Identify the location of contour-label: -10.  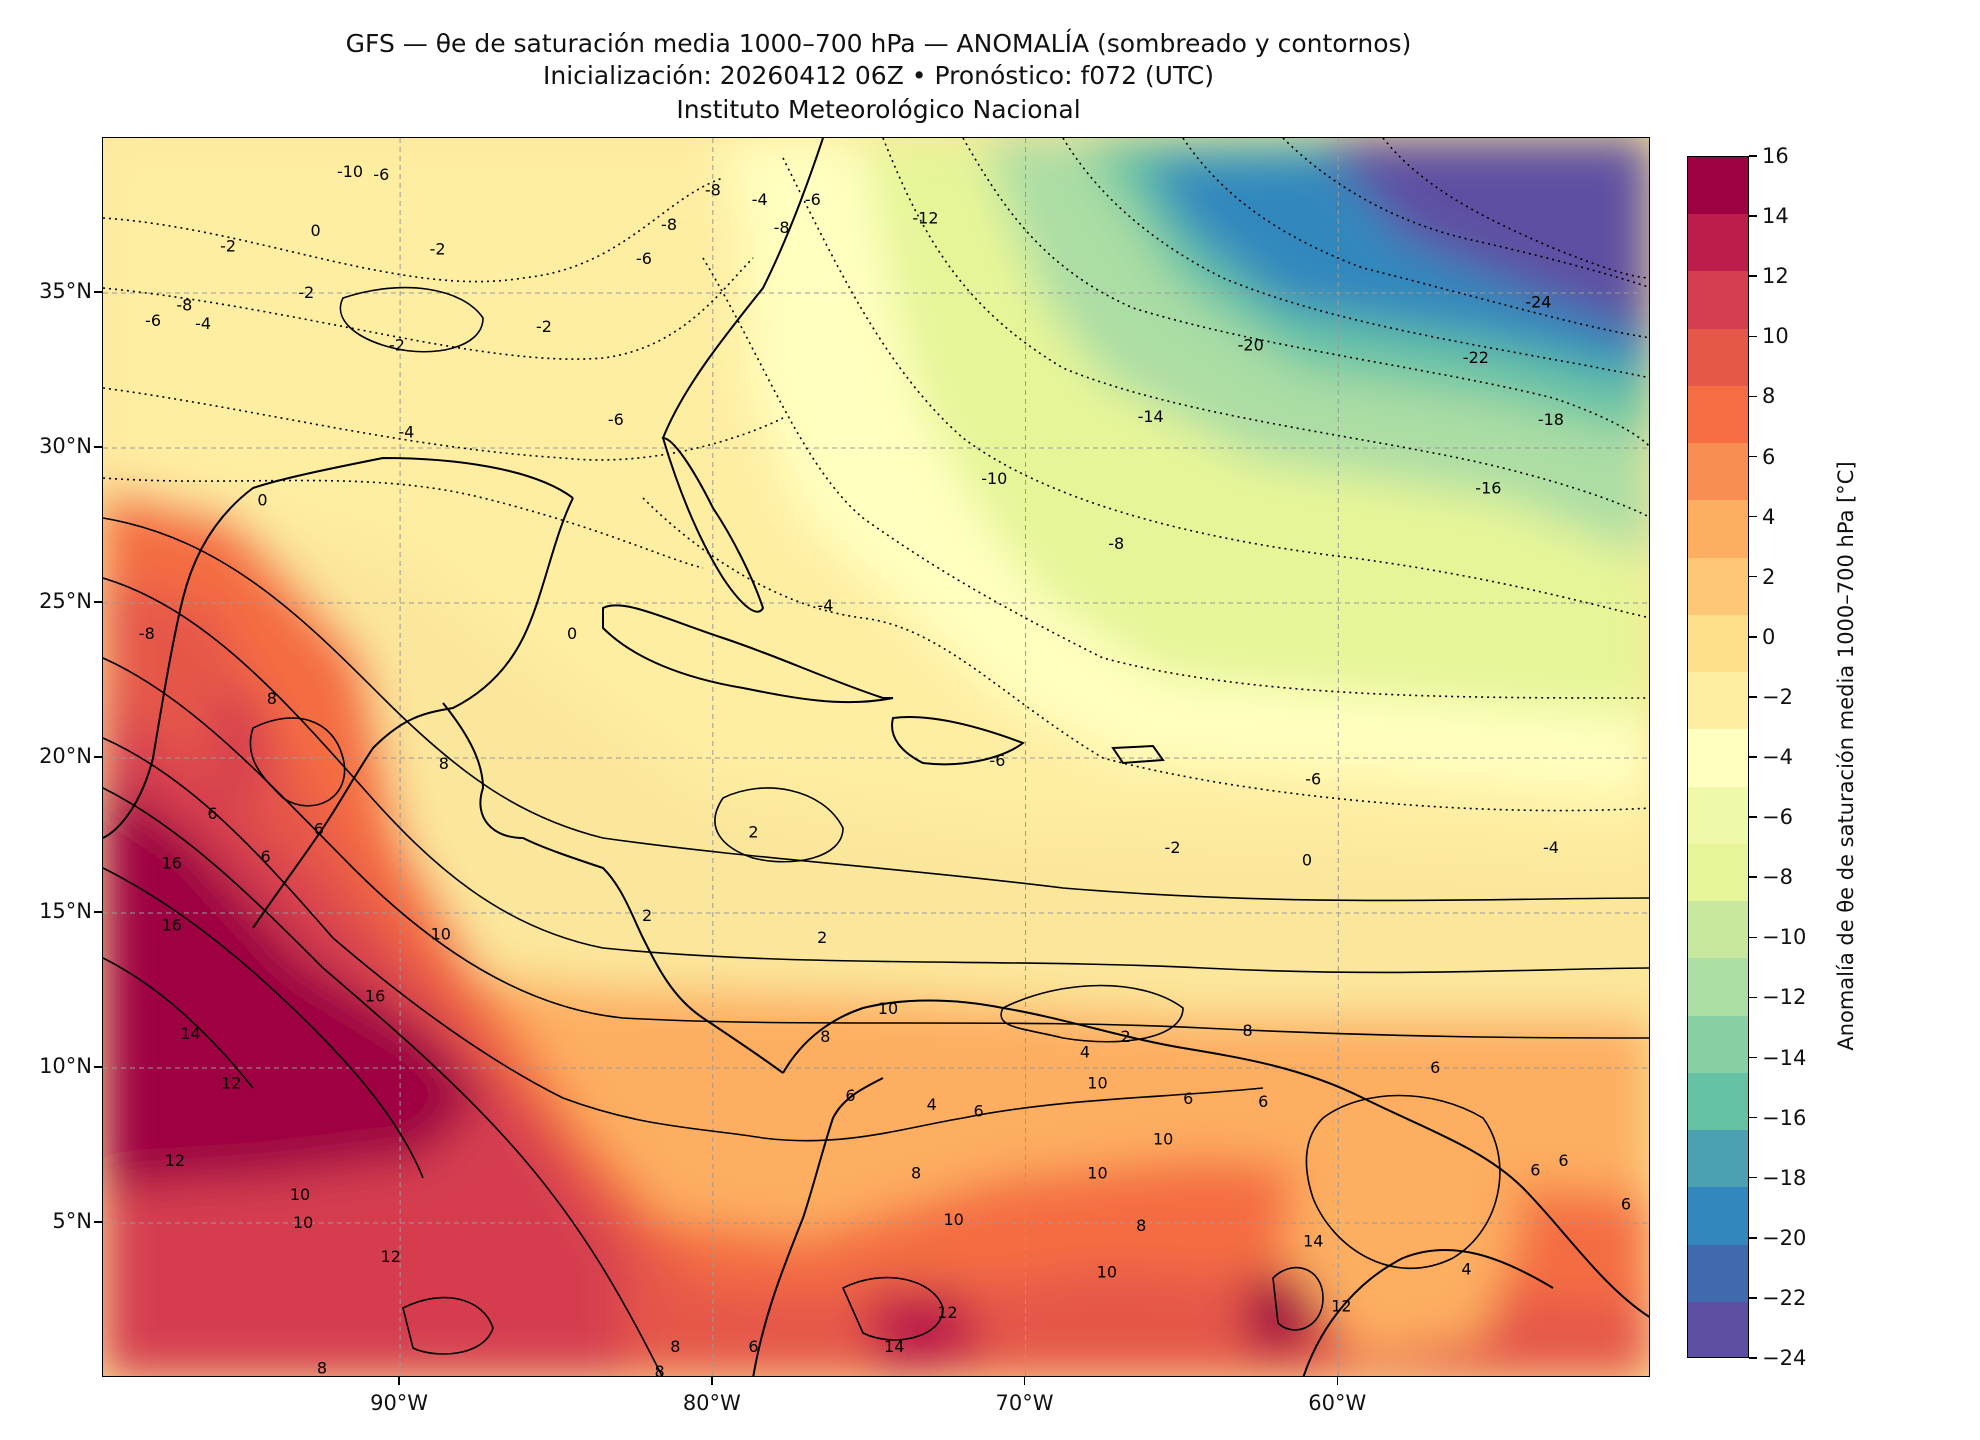
(350, 171).